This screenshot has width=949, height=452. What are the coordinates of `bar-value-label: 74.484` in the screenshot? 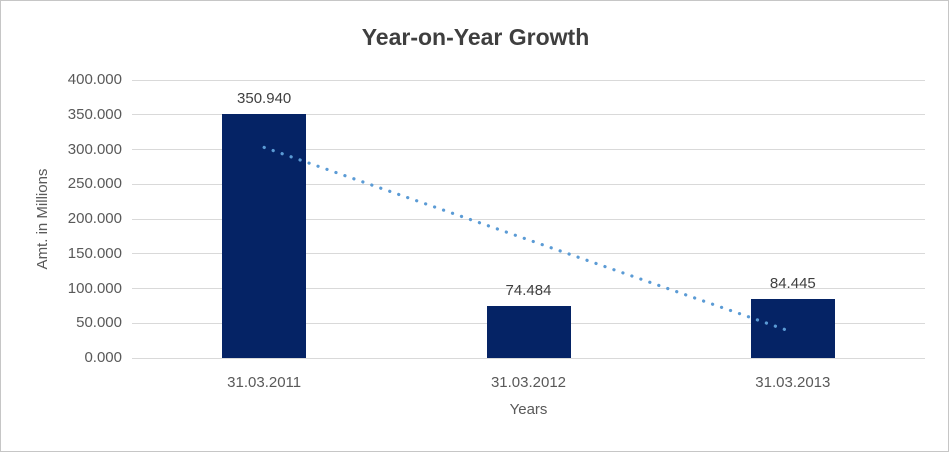 It's located at (528, 291).